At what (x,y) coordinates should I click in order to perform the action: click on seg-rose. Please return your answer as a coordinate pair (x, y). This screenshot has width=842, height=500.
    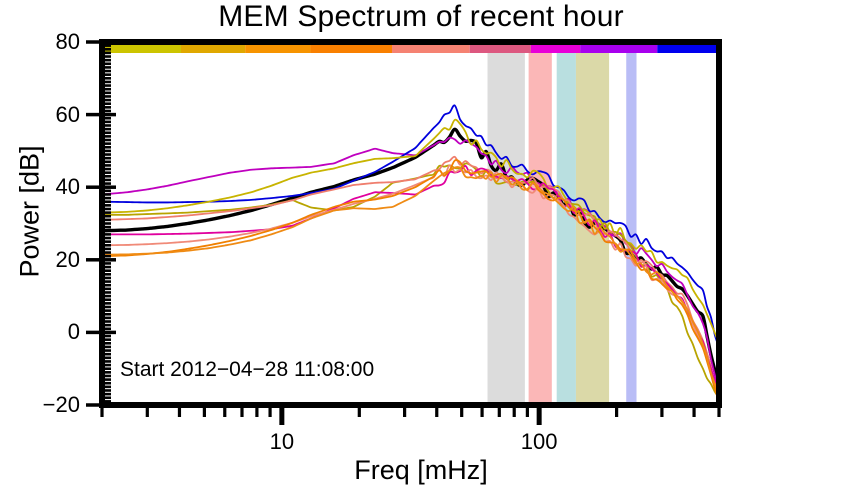
    Looking at the image, I should click on (500, 49).